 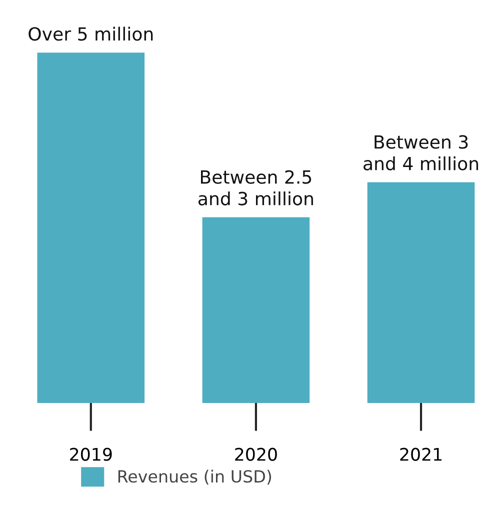 What do you see at coordinates (256, 454) in the screenshot?
I see `x-tick-label: 2020` at bounding box center [256, 454].